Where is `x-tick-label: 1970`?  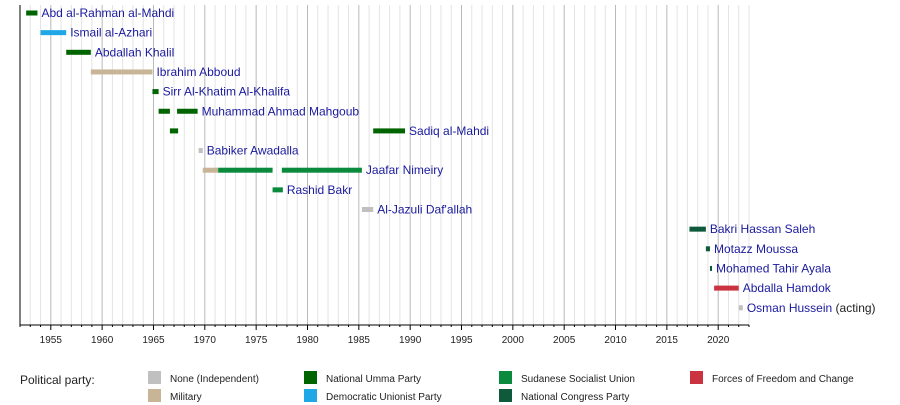 x-tick-label: 1970 is located at coordinates (205, 340).